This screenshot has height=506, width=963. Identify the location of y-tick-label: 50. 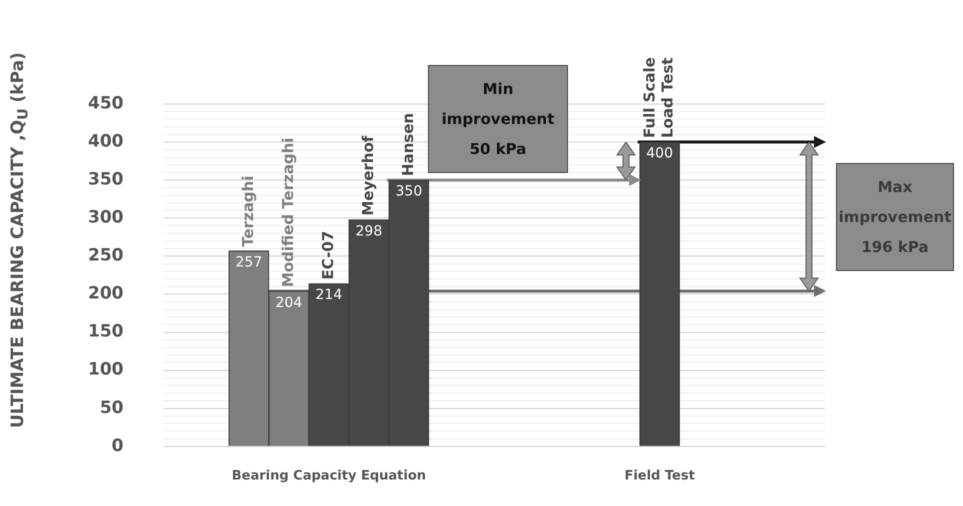
(112, 408).